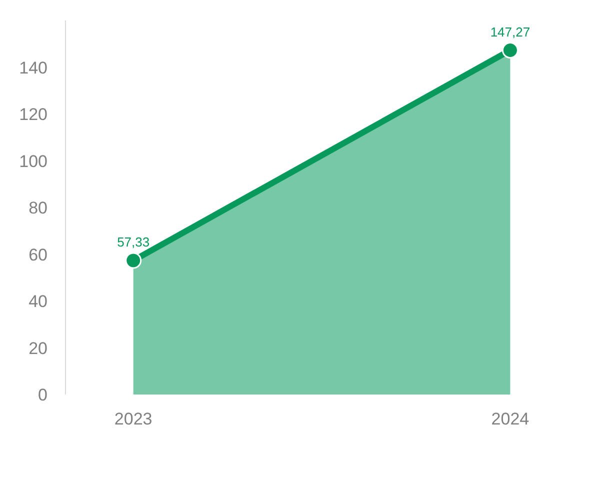 The image size is (600, 478). I want to click on y-tick-label: 140, so click(33, 68).